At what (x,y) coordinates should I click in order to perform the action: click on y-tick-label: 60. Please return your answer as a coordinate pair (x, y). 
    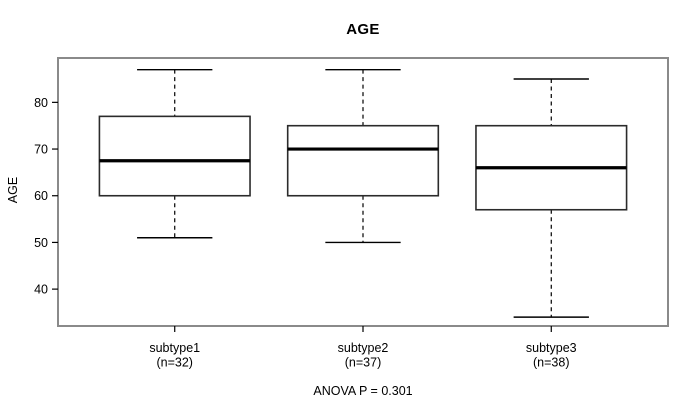
    Looking at the image, I should click on (41, 196).